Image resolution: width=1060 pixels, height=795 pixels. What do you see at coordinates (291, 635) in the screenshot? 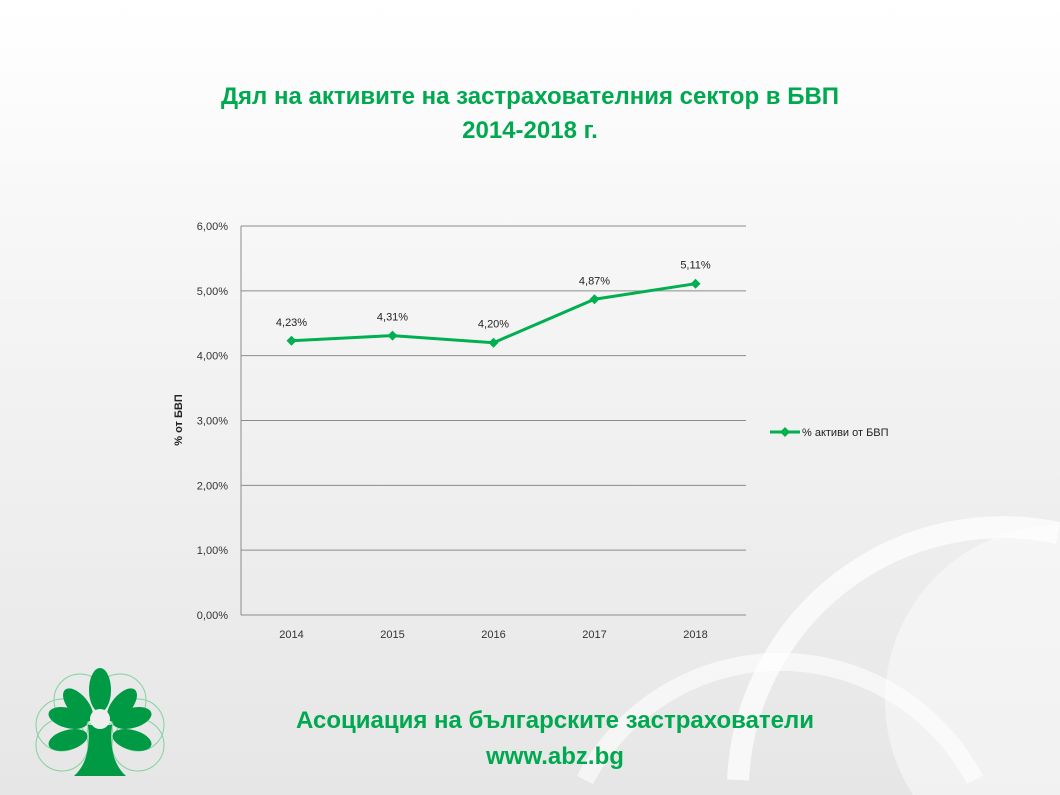
I see `x-tick-label: 2014` at bounding box center [291, 635].